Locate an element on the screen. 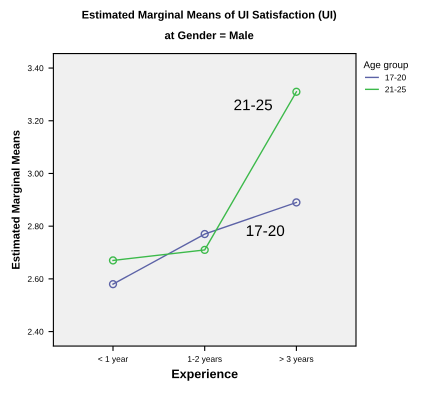 The width and height of the screenshot is (445, 412). x-tick-label: < 1 year is located at coordinates (113, 360).